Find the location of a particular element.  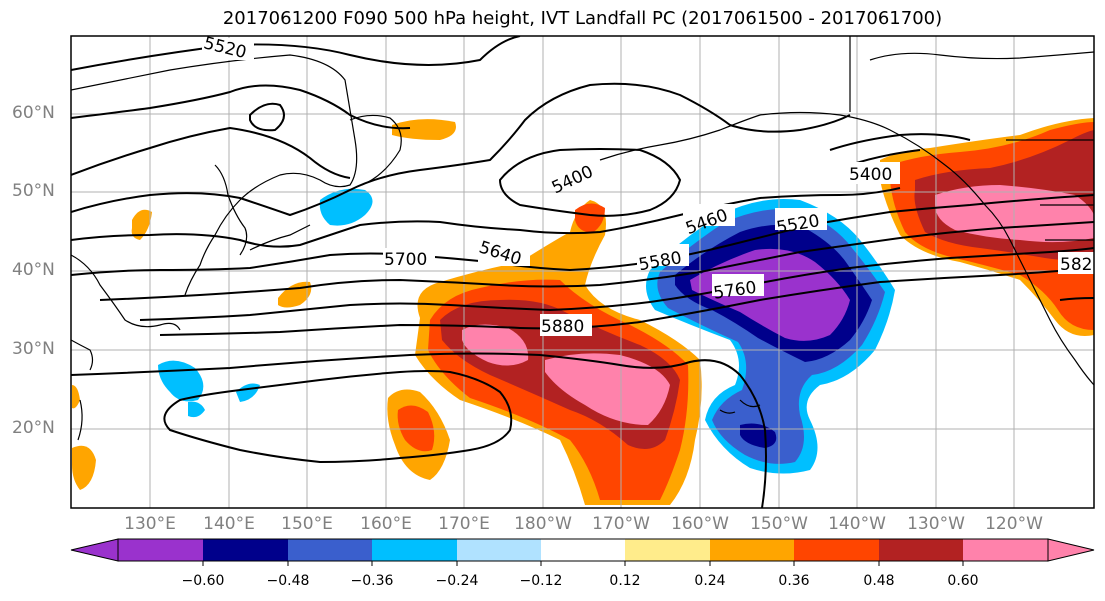

negative-anomaly-central is located at coordinates (770, 336).